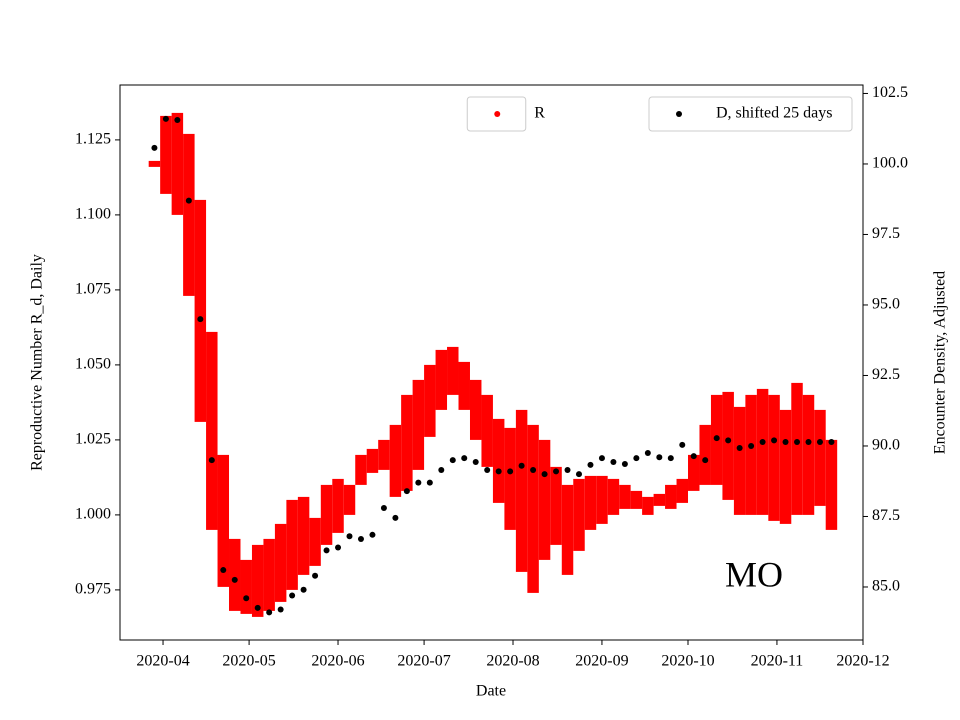  What do you see at coordinates (886, 374) in the screenshot?
I see `y2-tick-label: 92.5` at bounding box center [886, 374].